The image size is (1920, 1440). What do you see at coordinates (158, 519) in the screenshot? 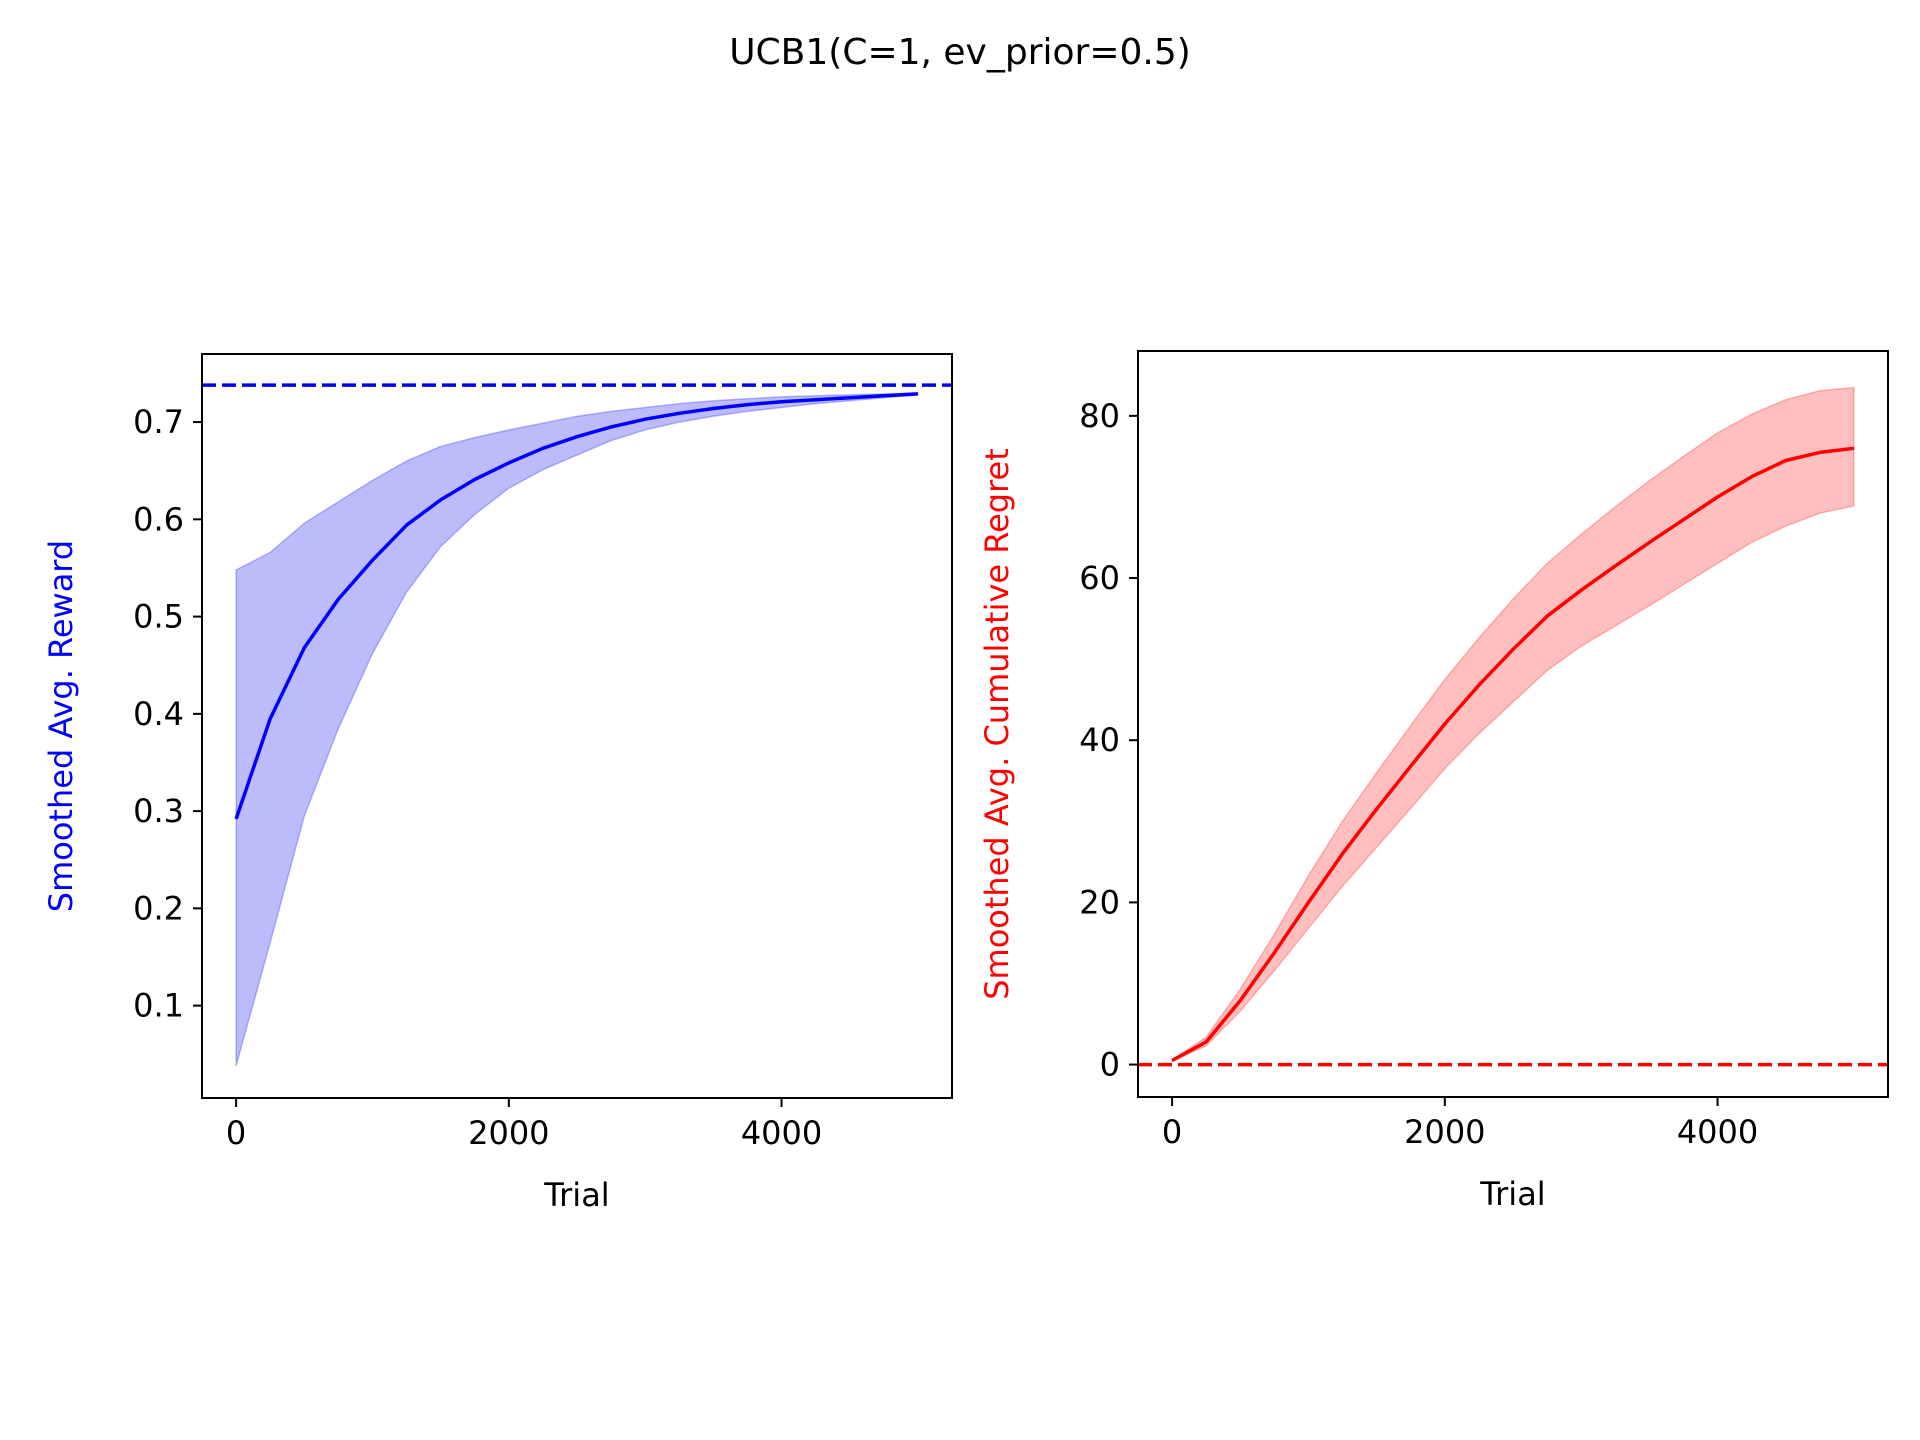
I see `y-tick-label: 0.6` at bounding box center [158, 519].